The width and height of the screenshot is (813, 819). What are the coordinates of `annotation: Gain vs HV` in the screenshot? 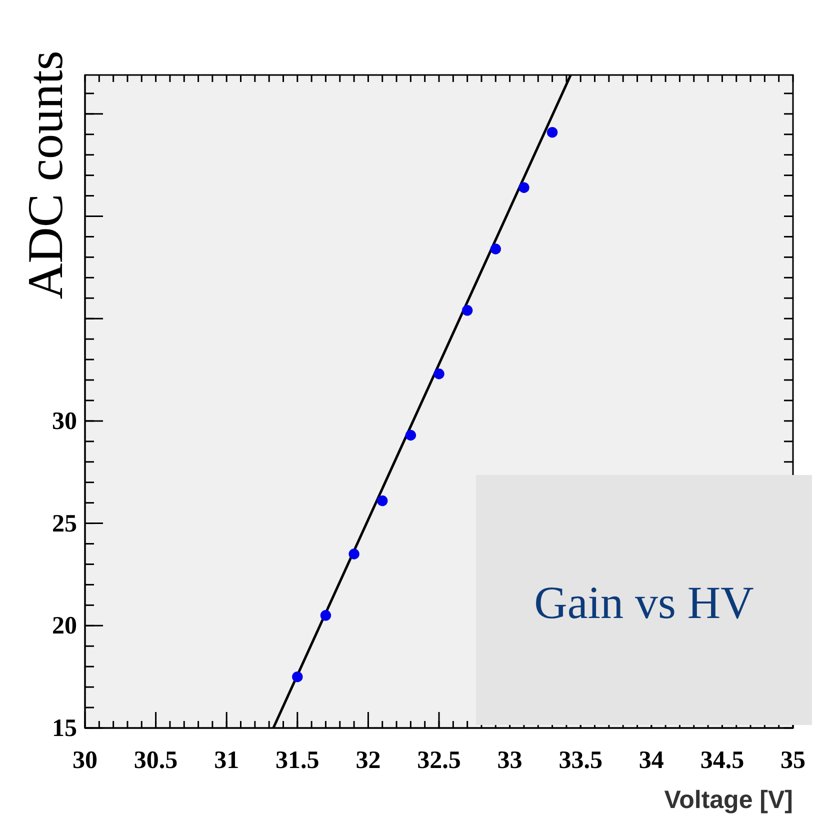 It's located at (644, 602).